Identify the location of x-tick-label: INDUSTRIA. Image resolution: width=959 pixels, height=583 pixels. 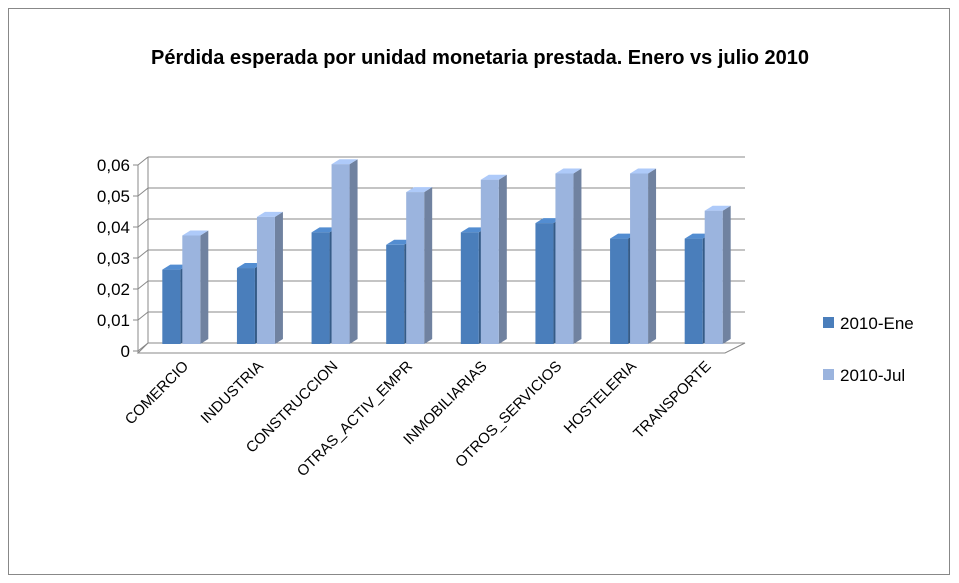
(232, 392).